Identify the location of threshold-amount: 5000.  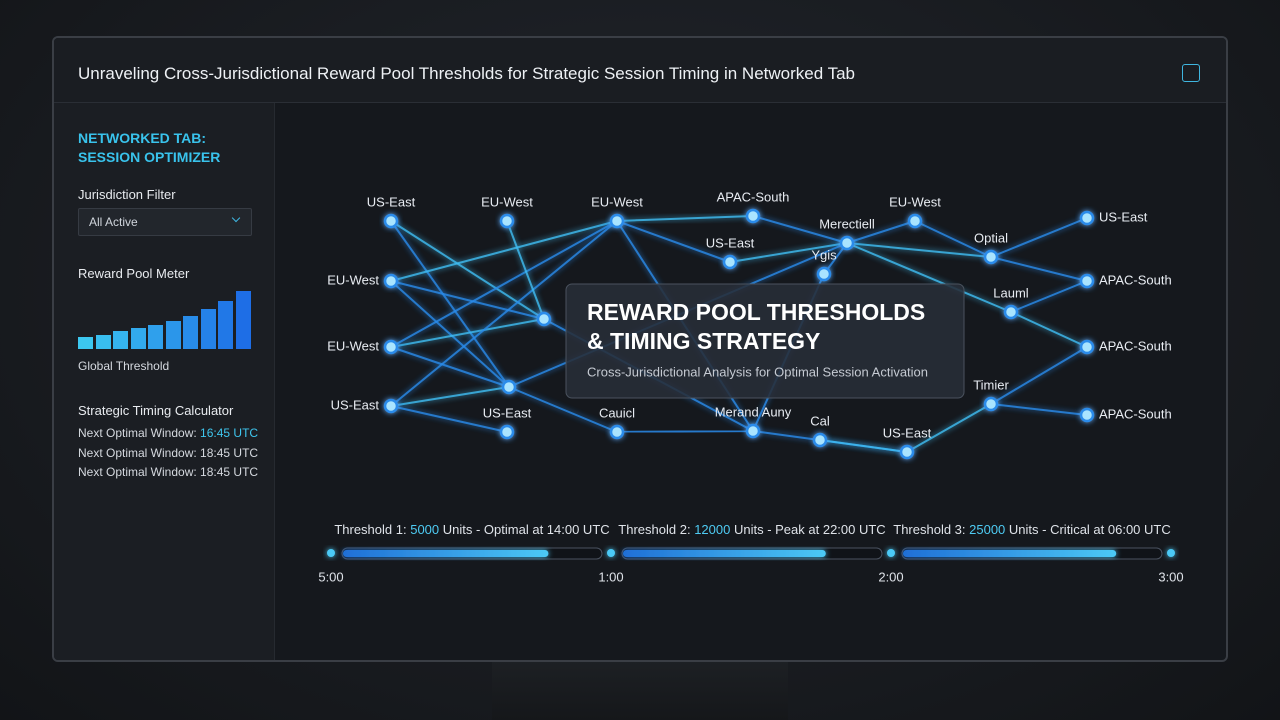
(424, 529).